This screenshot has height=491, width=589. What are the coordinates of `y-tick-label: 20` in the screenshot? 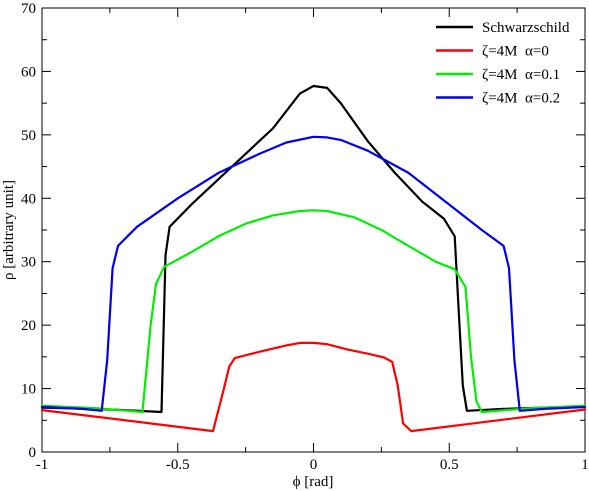 It's located at (28, 326).